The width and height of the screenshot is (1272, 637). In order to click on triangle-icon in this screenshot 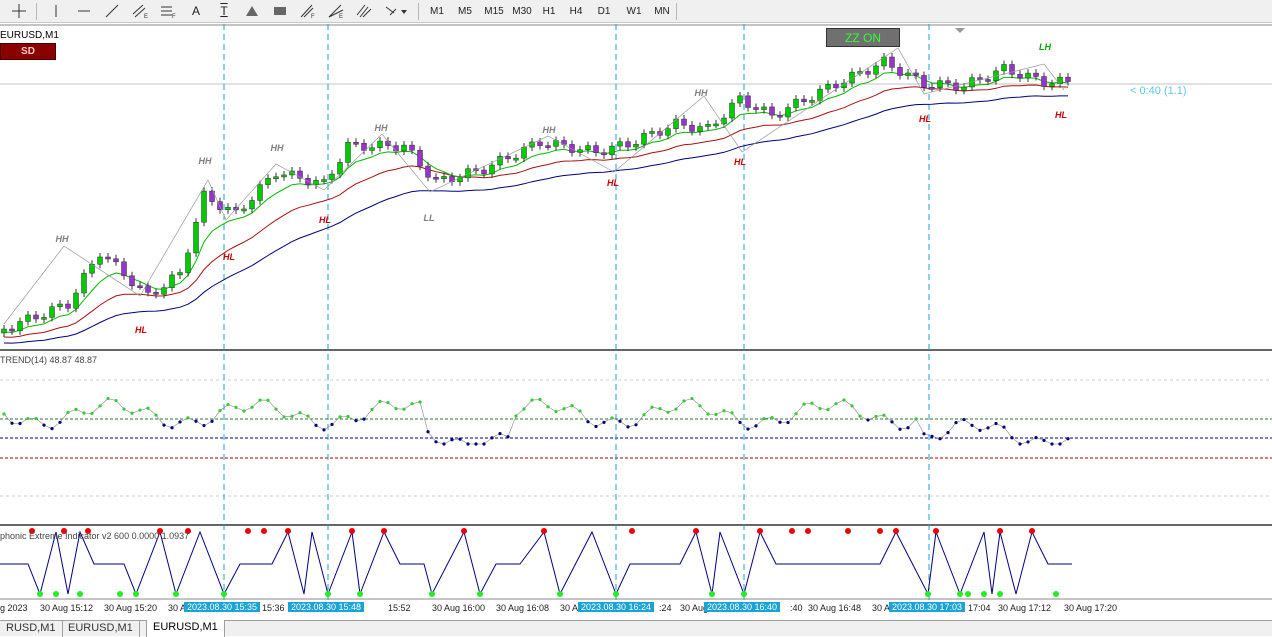, I will do `click(252, 11)`.